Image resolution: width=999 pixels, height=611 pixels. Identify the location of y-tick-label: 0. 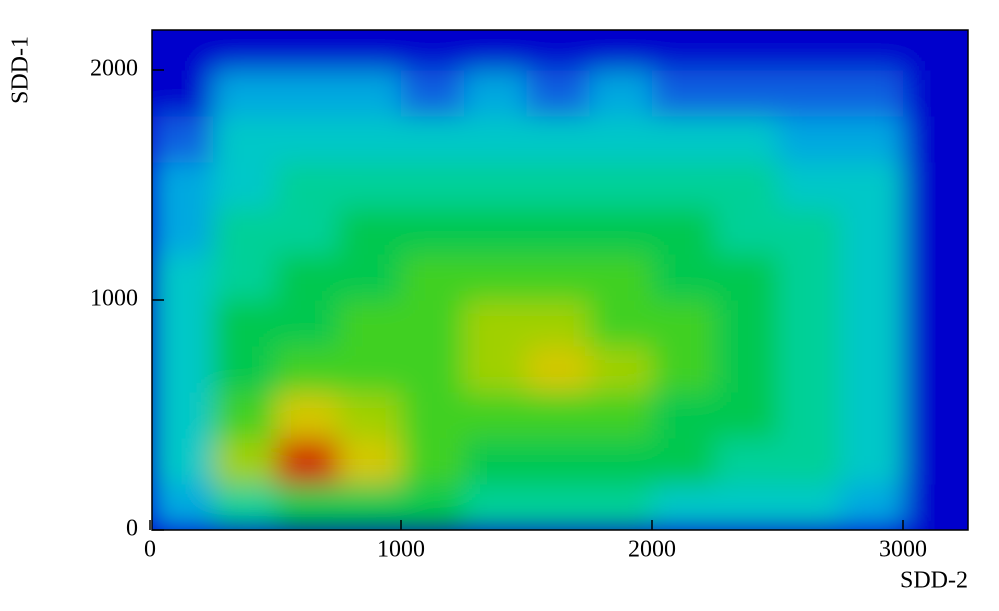
(132, 529).